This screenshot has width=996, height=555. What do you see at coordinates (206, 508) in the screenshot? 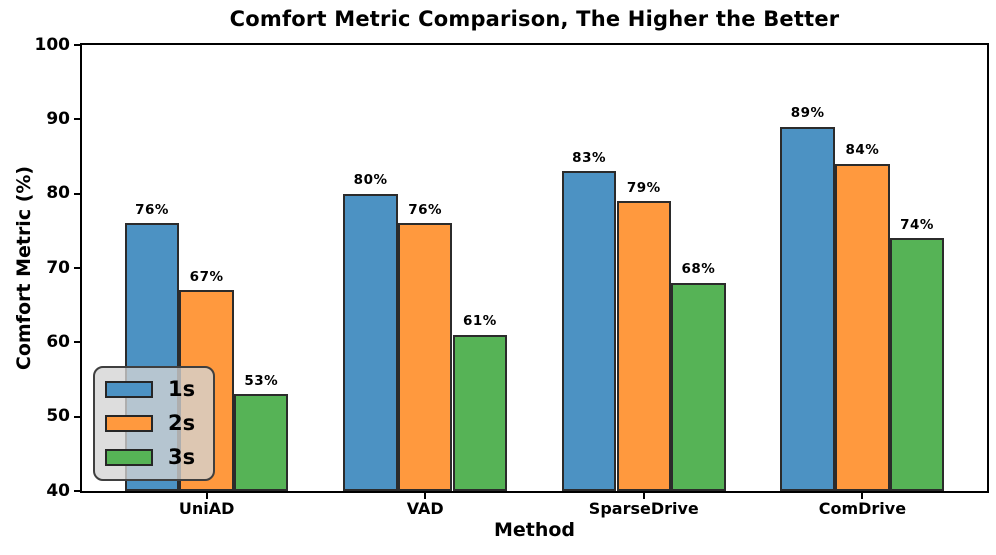
I see `x-tick-label-UniAD: UniAD` at bounding box center [206, 508].